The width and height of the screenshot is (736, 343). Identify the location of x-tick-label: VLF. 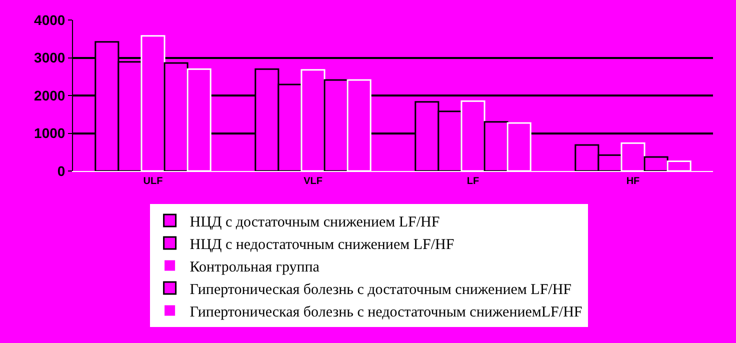
(313, 181).